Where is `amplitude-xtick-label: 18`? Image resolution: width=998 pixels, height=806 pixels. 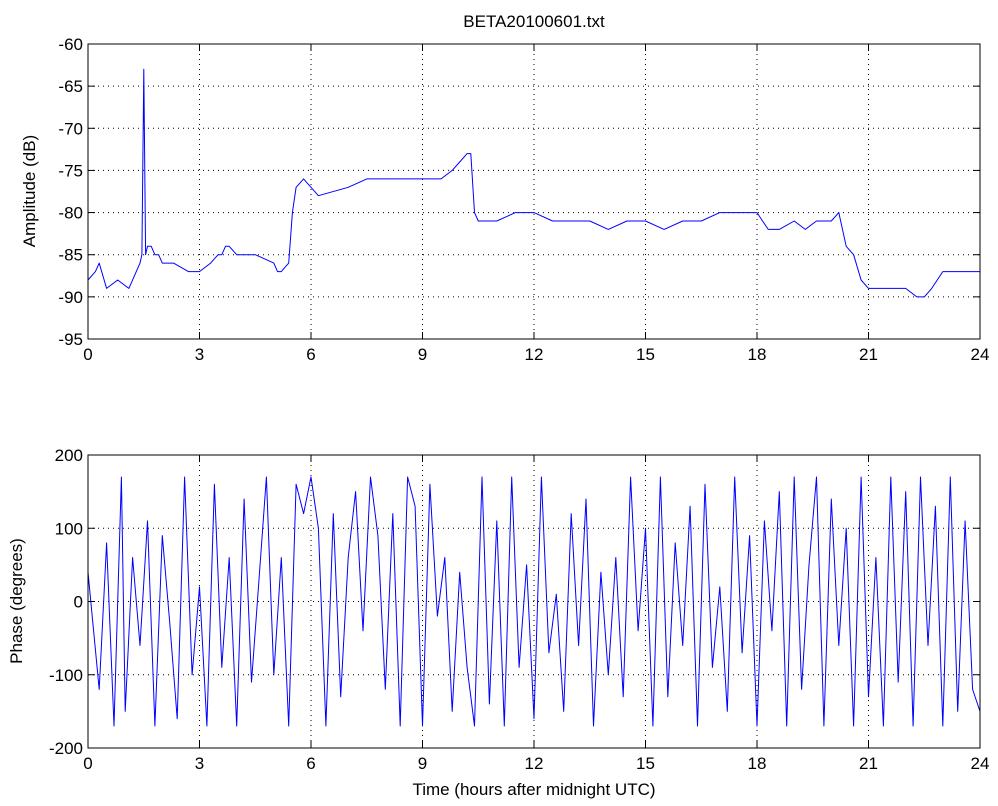 amplitude-xtick-label: 18 is located at coordinates (757, 354).